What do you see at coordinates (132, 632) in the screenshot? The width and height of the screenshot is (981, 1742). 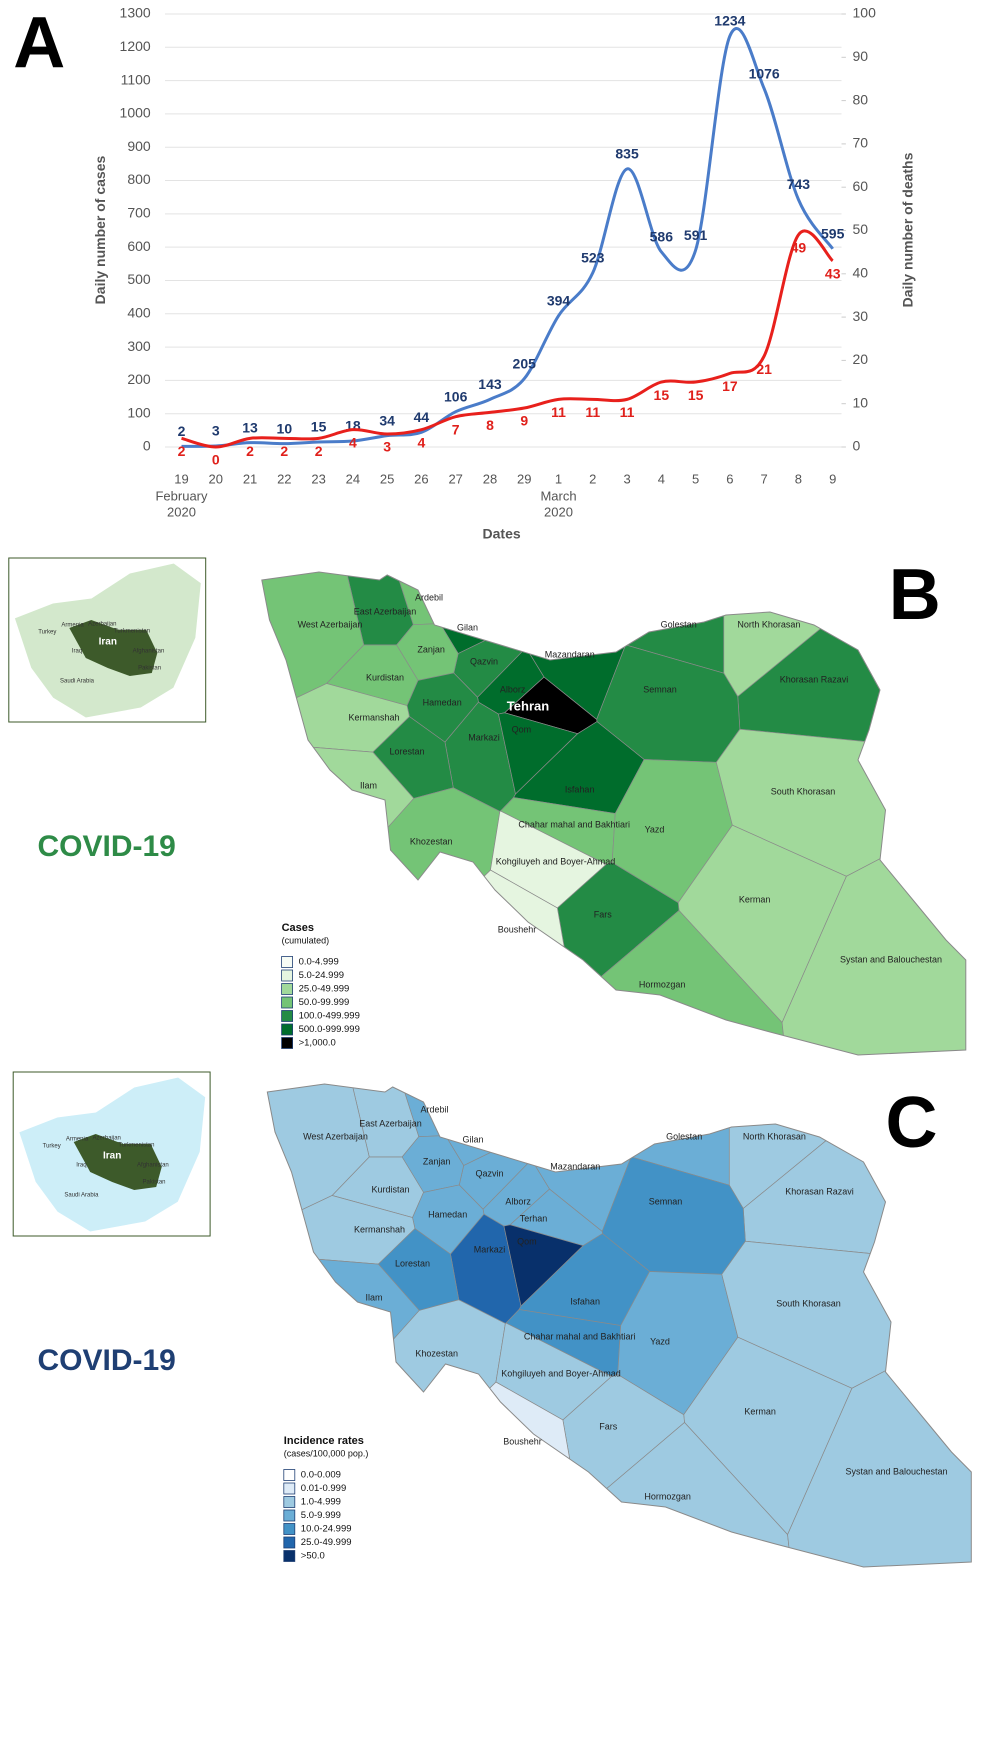 I see `inset-label: Turkmenistan` at bounding box center [132, 632].